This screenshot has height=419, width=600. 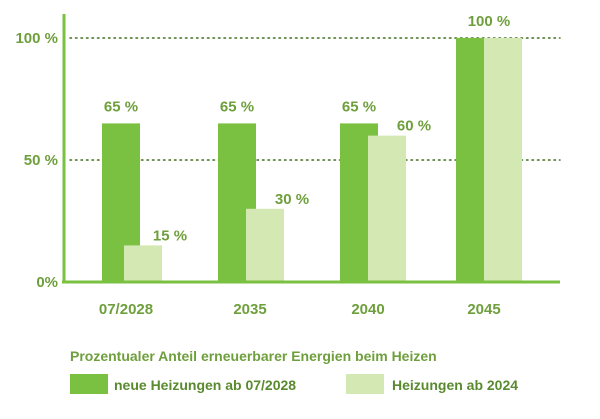 I want to click on y-tick-label-0: 0%, so click(x=47, y=282).